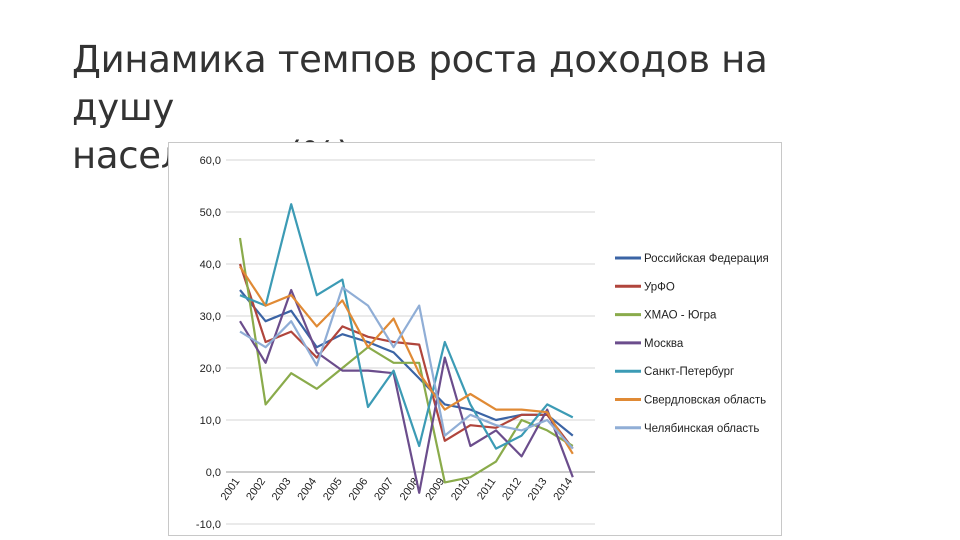 This screenshot has height=540, width=960. I want to click on x-tick-label: 2014, so click(563, 489).